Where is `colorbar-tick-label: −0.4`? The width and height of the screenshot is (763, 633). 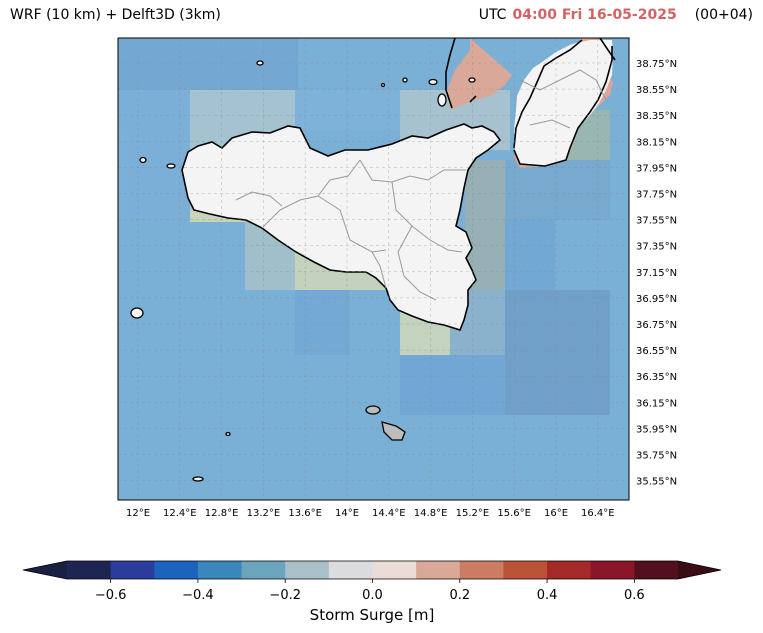 colorbar-tick-label: −0.4 is located at coordinates (198, 595).